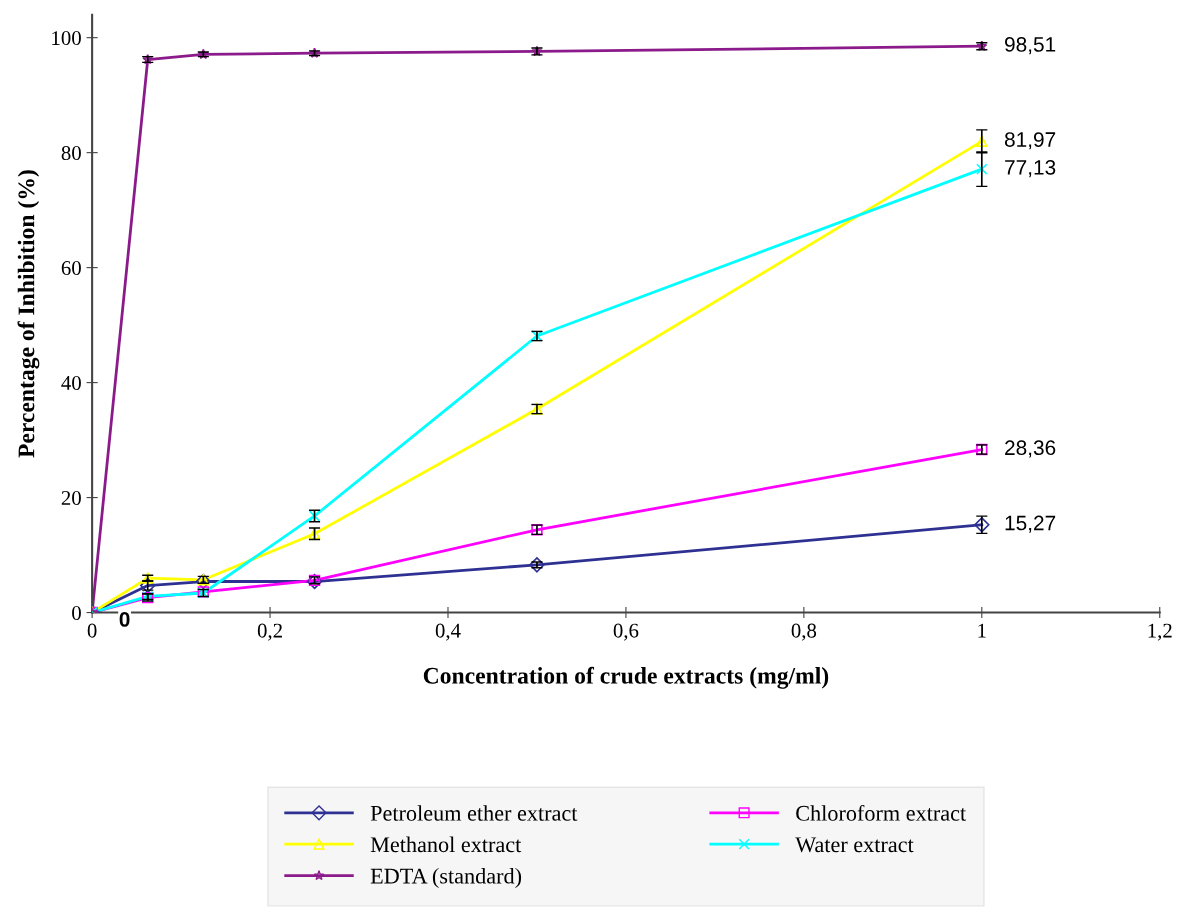 This screenshot has height=917, width=1181. I want to click on x-tick-label: 1, so click(982, 630).